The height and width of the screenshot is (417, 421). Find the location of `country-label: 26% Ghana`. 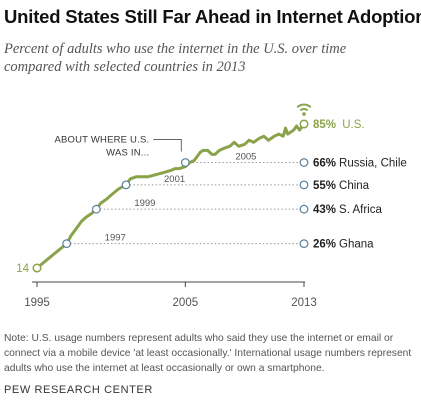

country-label: 26% Ghana is located at coordinates (343, 245).